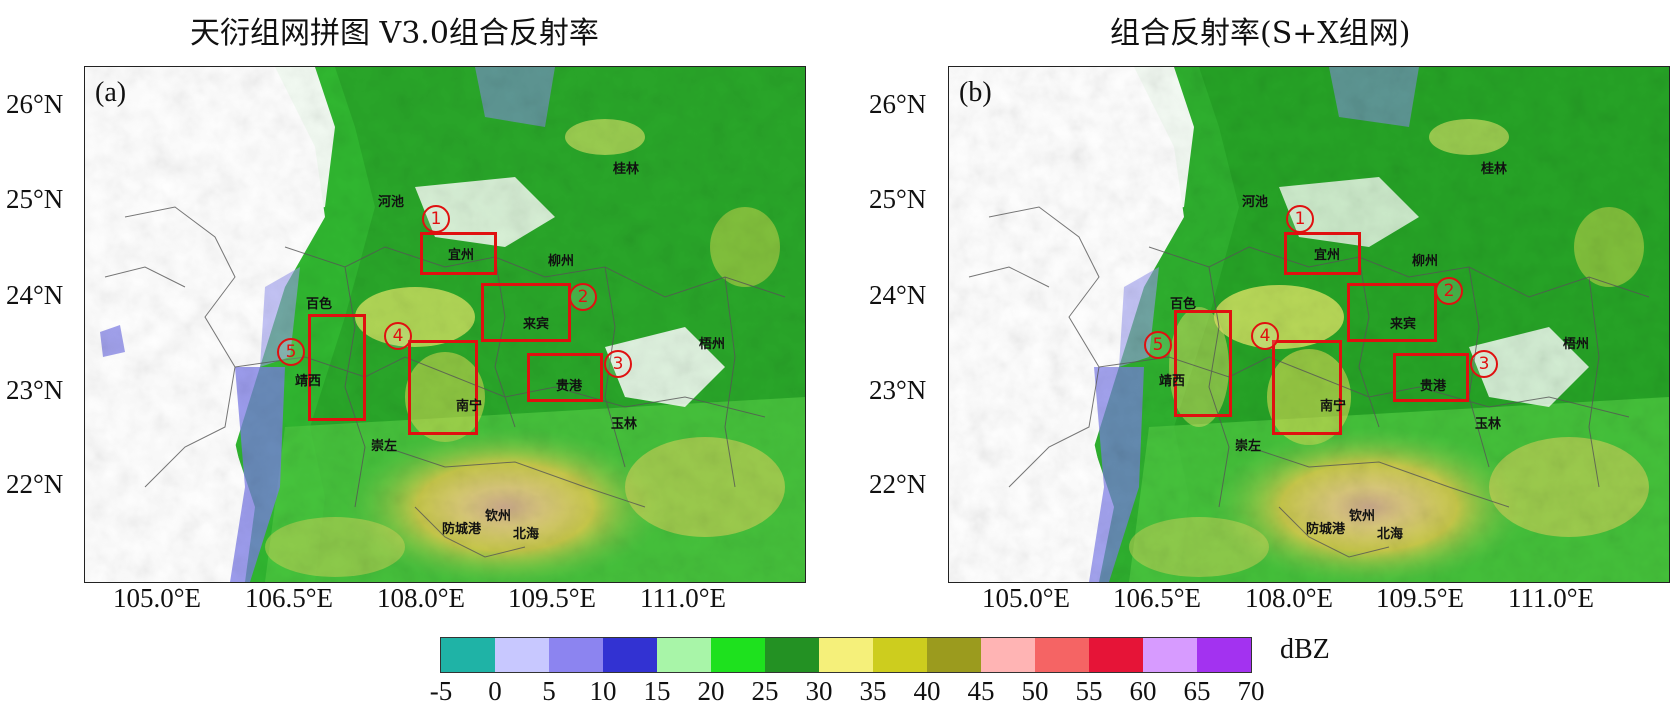 Image resolution: width=1677 pixels, height=715 pixels. Describe the element at coordinates (711, 691) in the screenshot. I see `colorbar-tick-label: 20` at that location.